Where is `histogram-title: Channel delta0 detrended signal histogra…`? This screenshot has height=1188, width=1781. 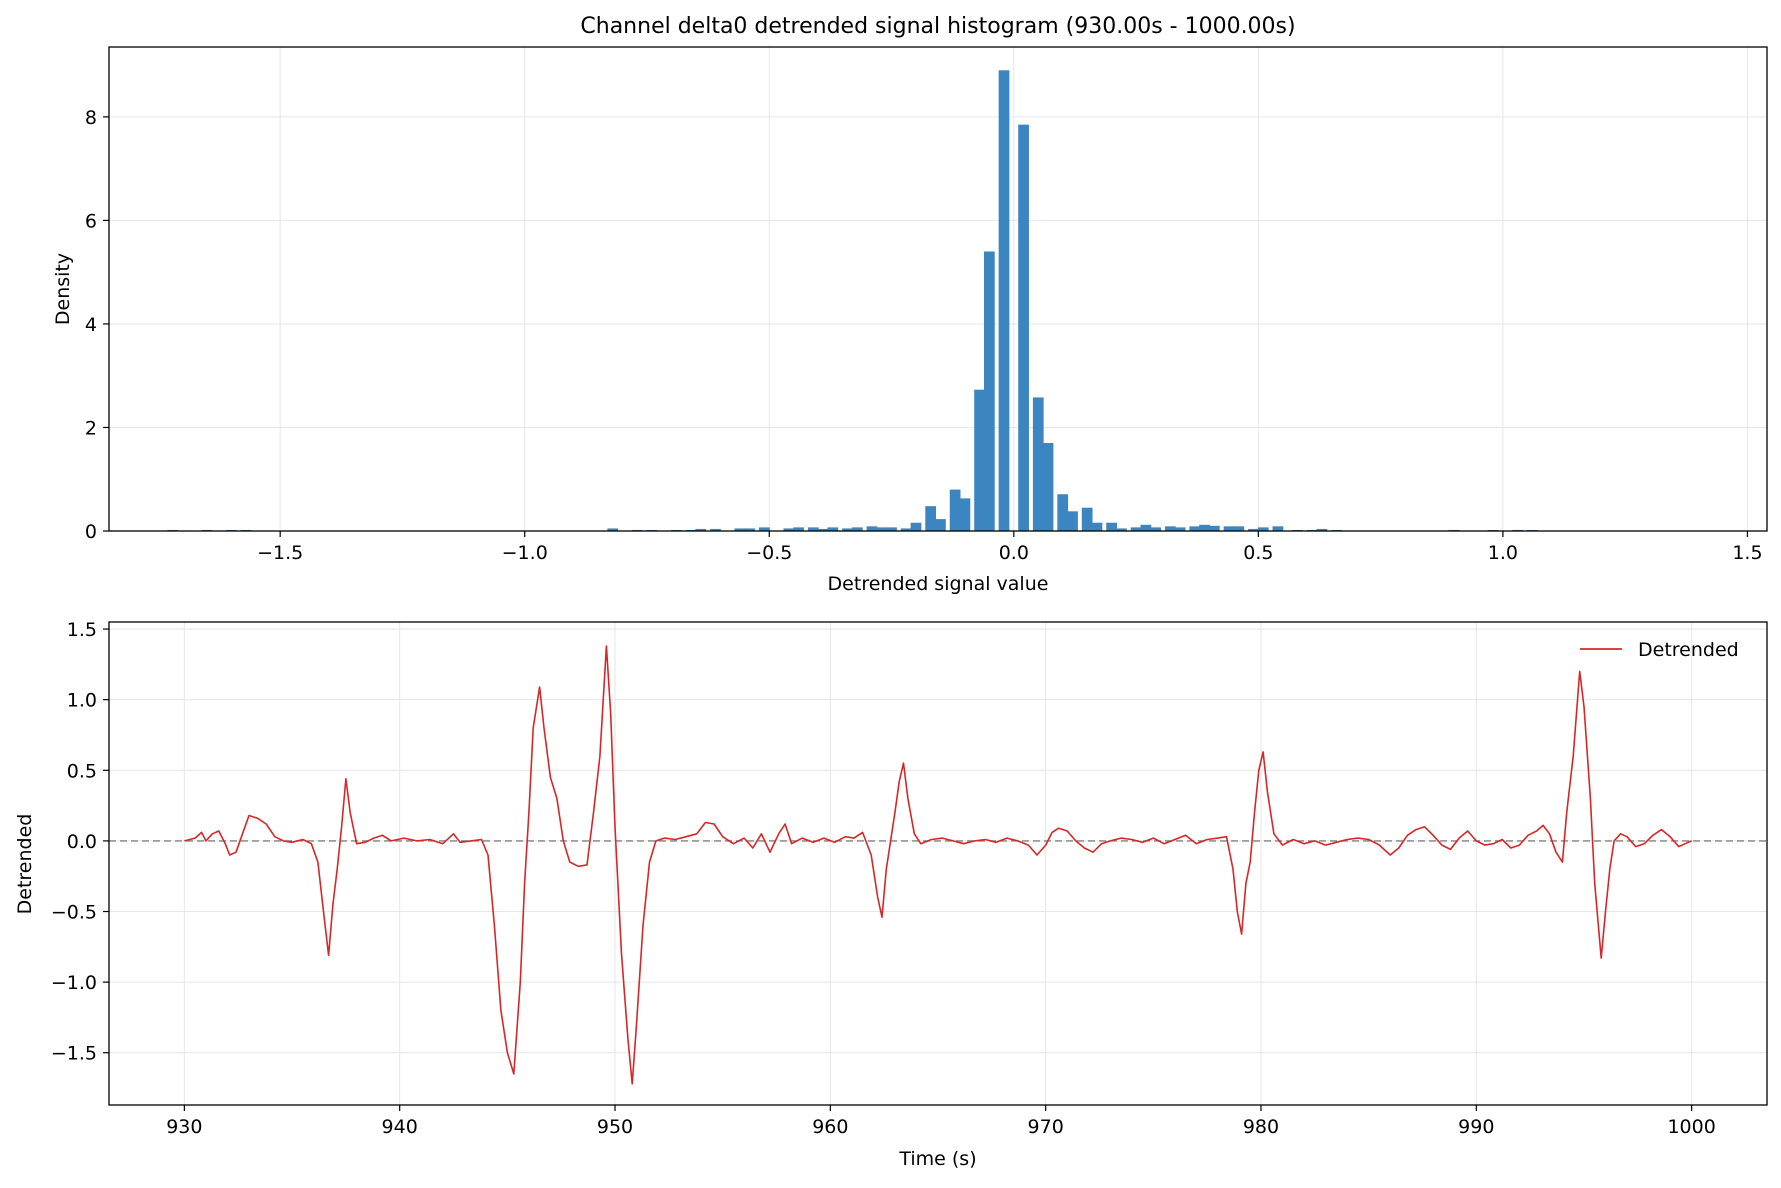 histogram-title: Channel delta0 detrended signal histogra… is located at coordinates (937, 26).